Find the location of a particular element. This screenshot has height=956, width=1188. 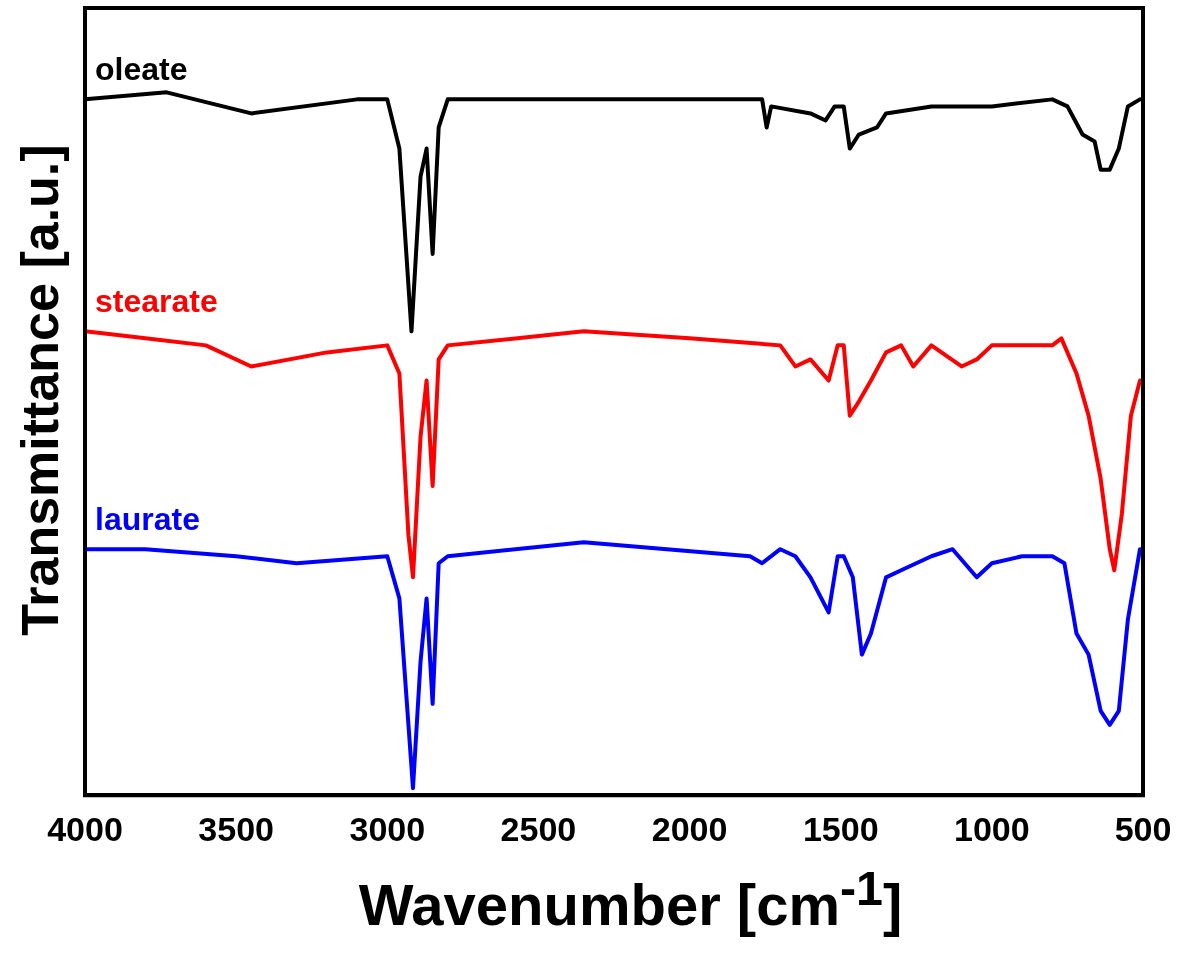

x-tick-label: 3500 is located at coordinates (236, 828).